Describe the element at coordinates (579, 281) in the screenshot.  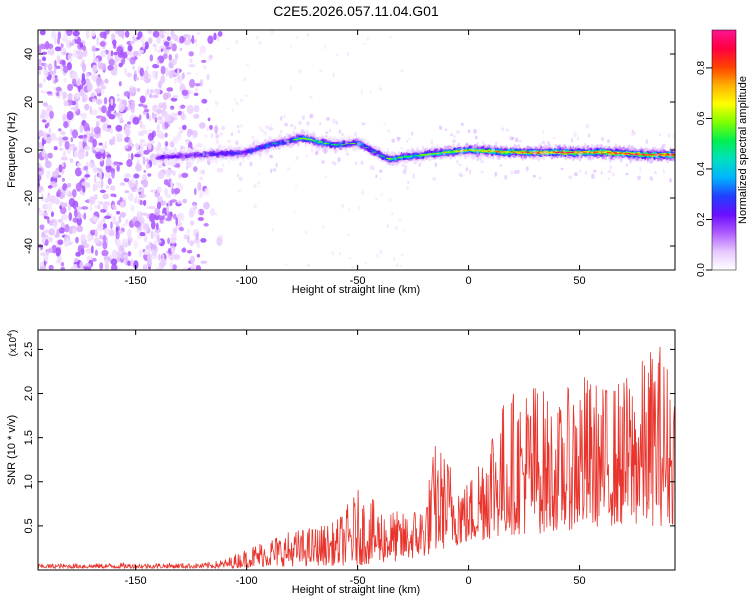
I see `spectrogram-x-tick-label: 50` at that location.